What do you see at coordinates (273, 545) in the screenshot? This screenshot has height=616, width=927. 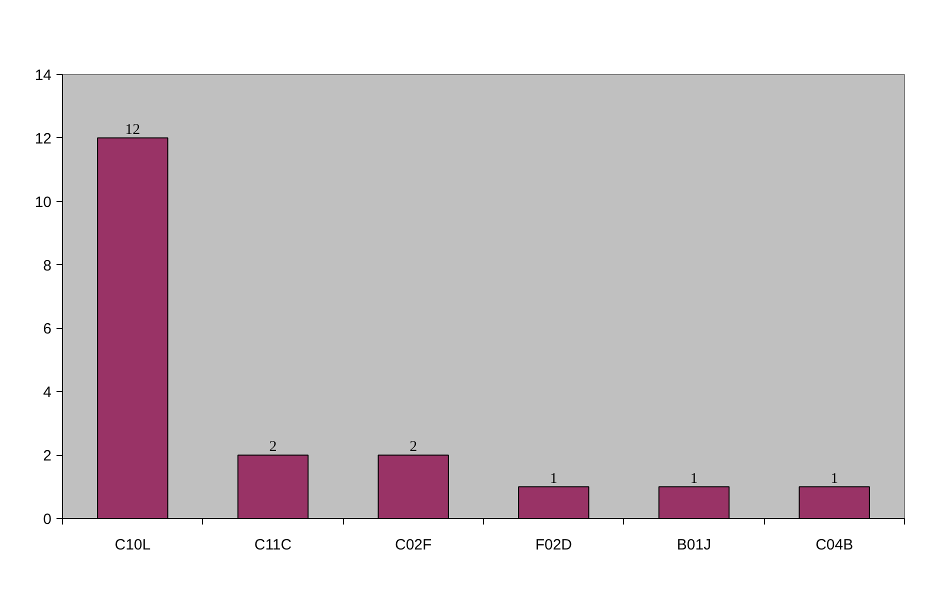 I see `x-tick-label: C11C` at bounding box center [273, 545].